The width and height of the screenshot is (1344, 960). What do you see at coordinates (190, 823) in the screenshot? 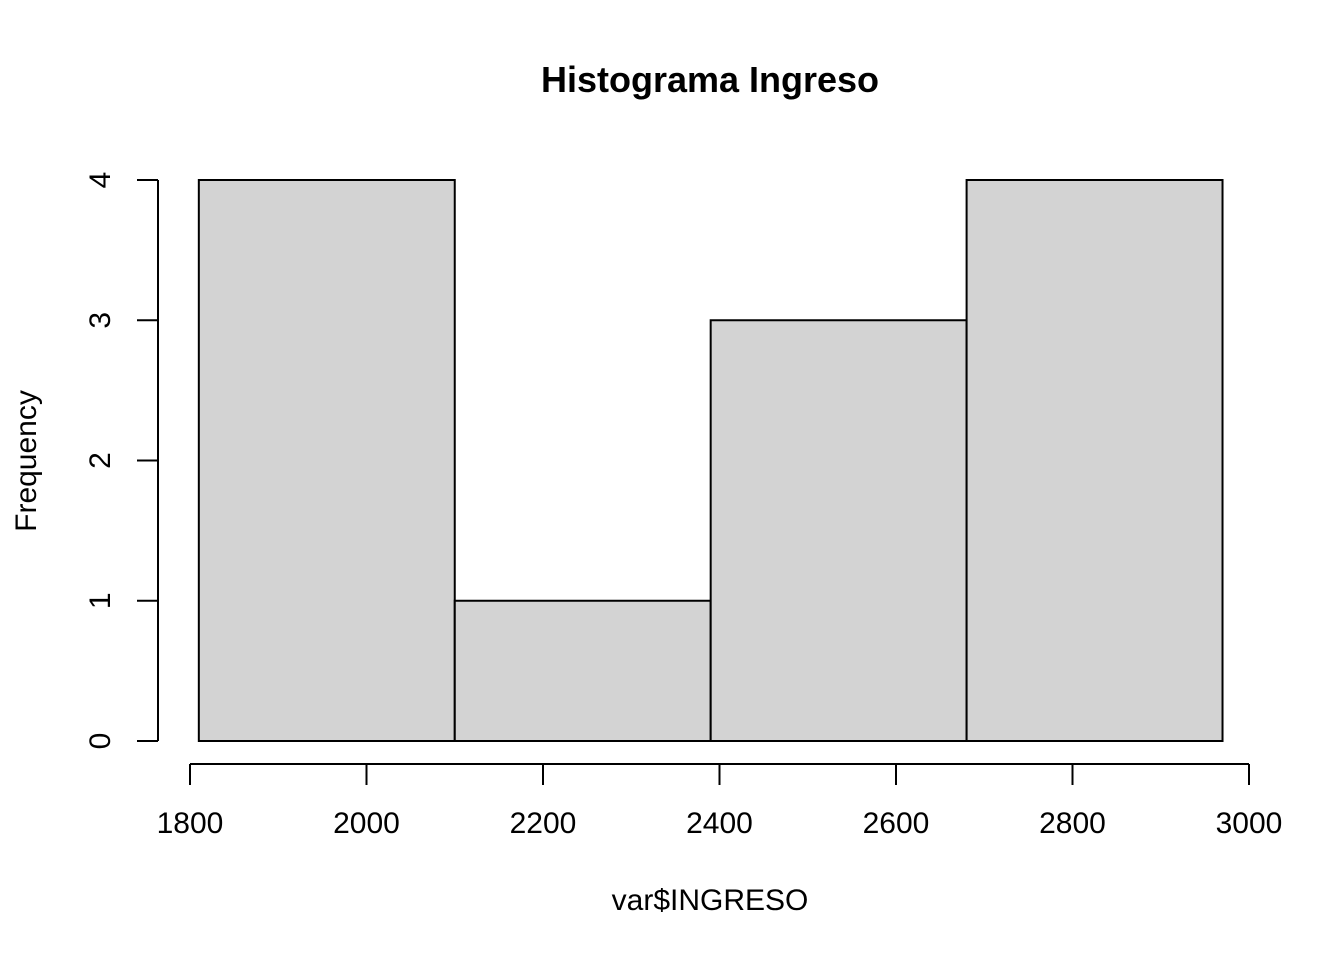
I see `x-tick-label: 1800` at bounding box center [190, 823].